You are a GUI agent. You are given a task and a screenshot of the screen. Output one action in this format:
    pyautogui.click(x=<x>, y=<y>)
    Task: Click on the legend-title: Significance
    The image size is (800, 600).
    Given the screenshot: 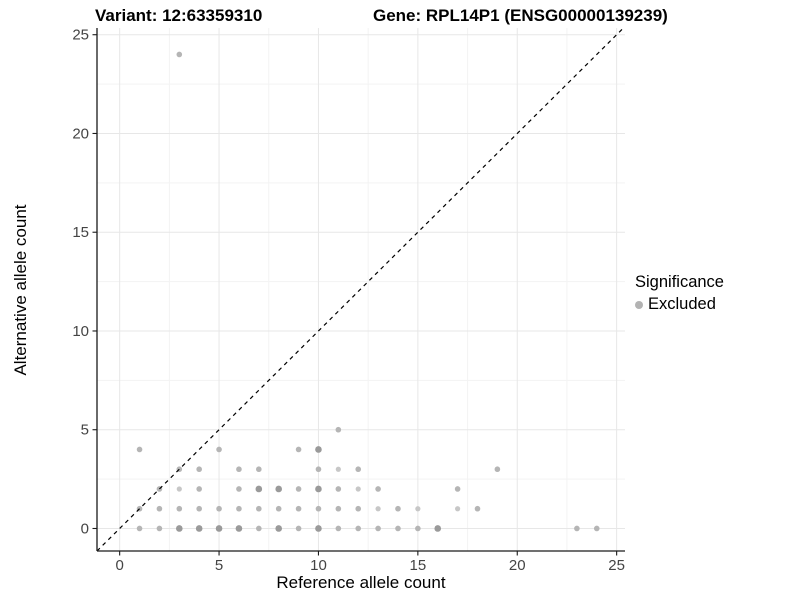 What is the action you would take?
    pyautogui.click(x=679, y=282)
    